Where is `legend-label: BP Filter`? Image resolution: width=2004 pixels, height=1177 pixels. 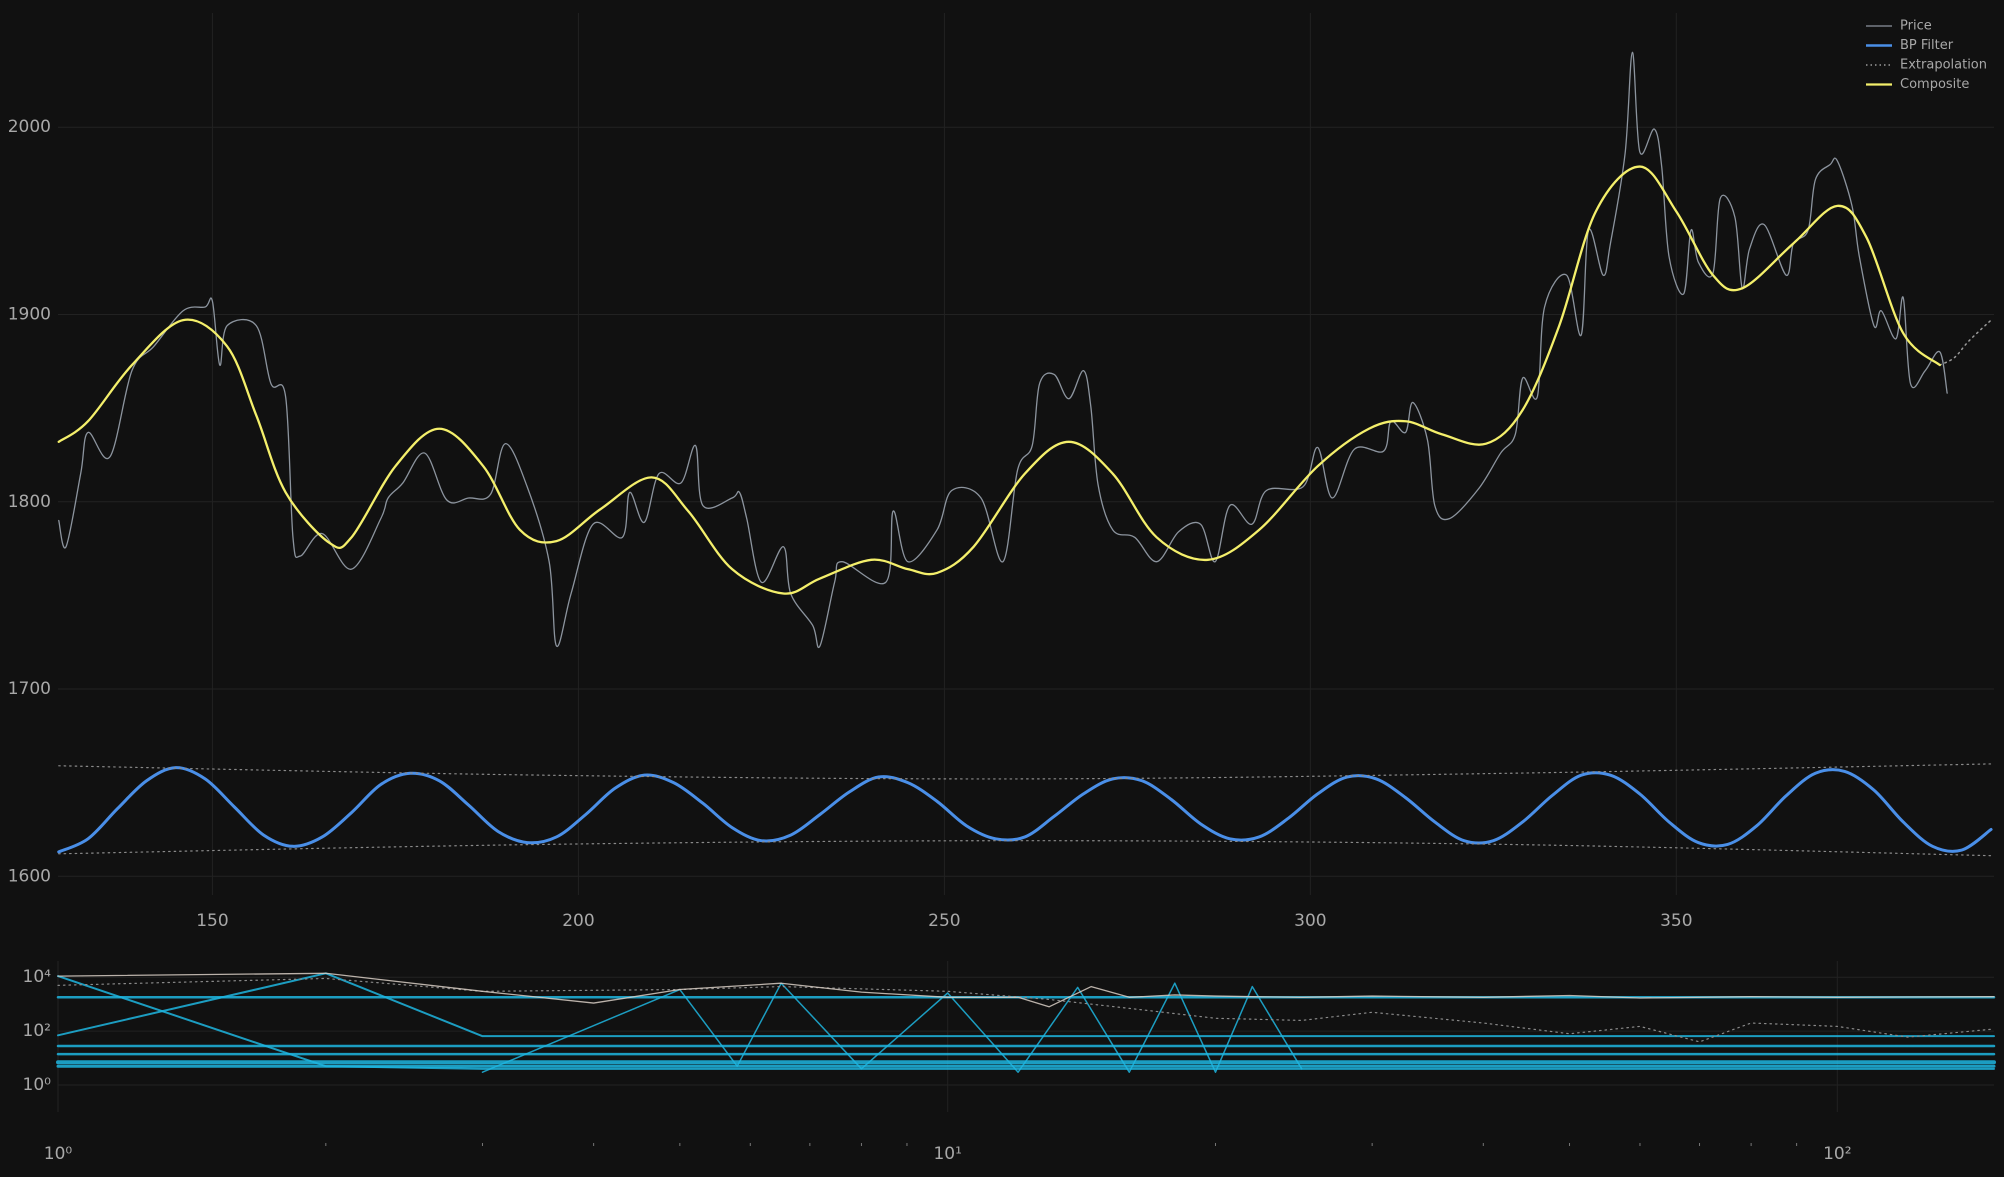 legend-label: BP Filter is located at coordinates (1927, 45).